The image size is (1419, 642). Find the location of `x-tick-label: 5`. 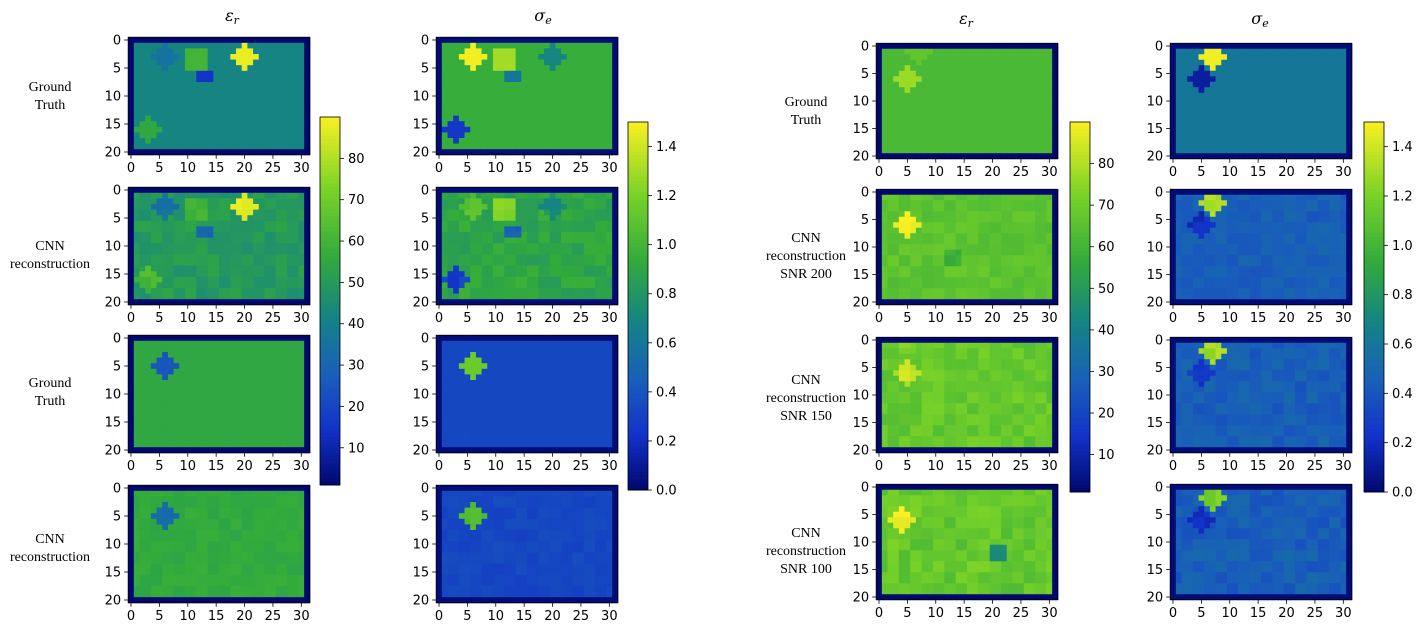

x-tick-label: 5 is located at coordinates (467, 318).